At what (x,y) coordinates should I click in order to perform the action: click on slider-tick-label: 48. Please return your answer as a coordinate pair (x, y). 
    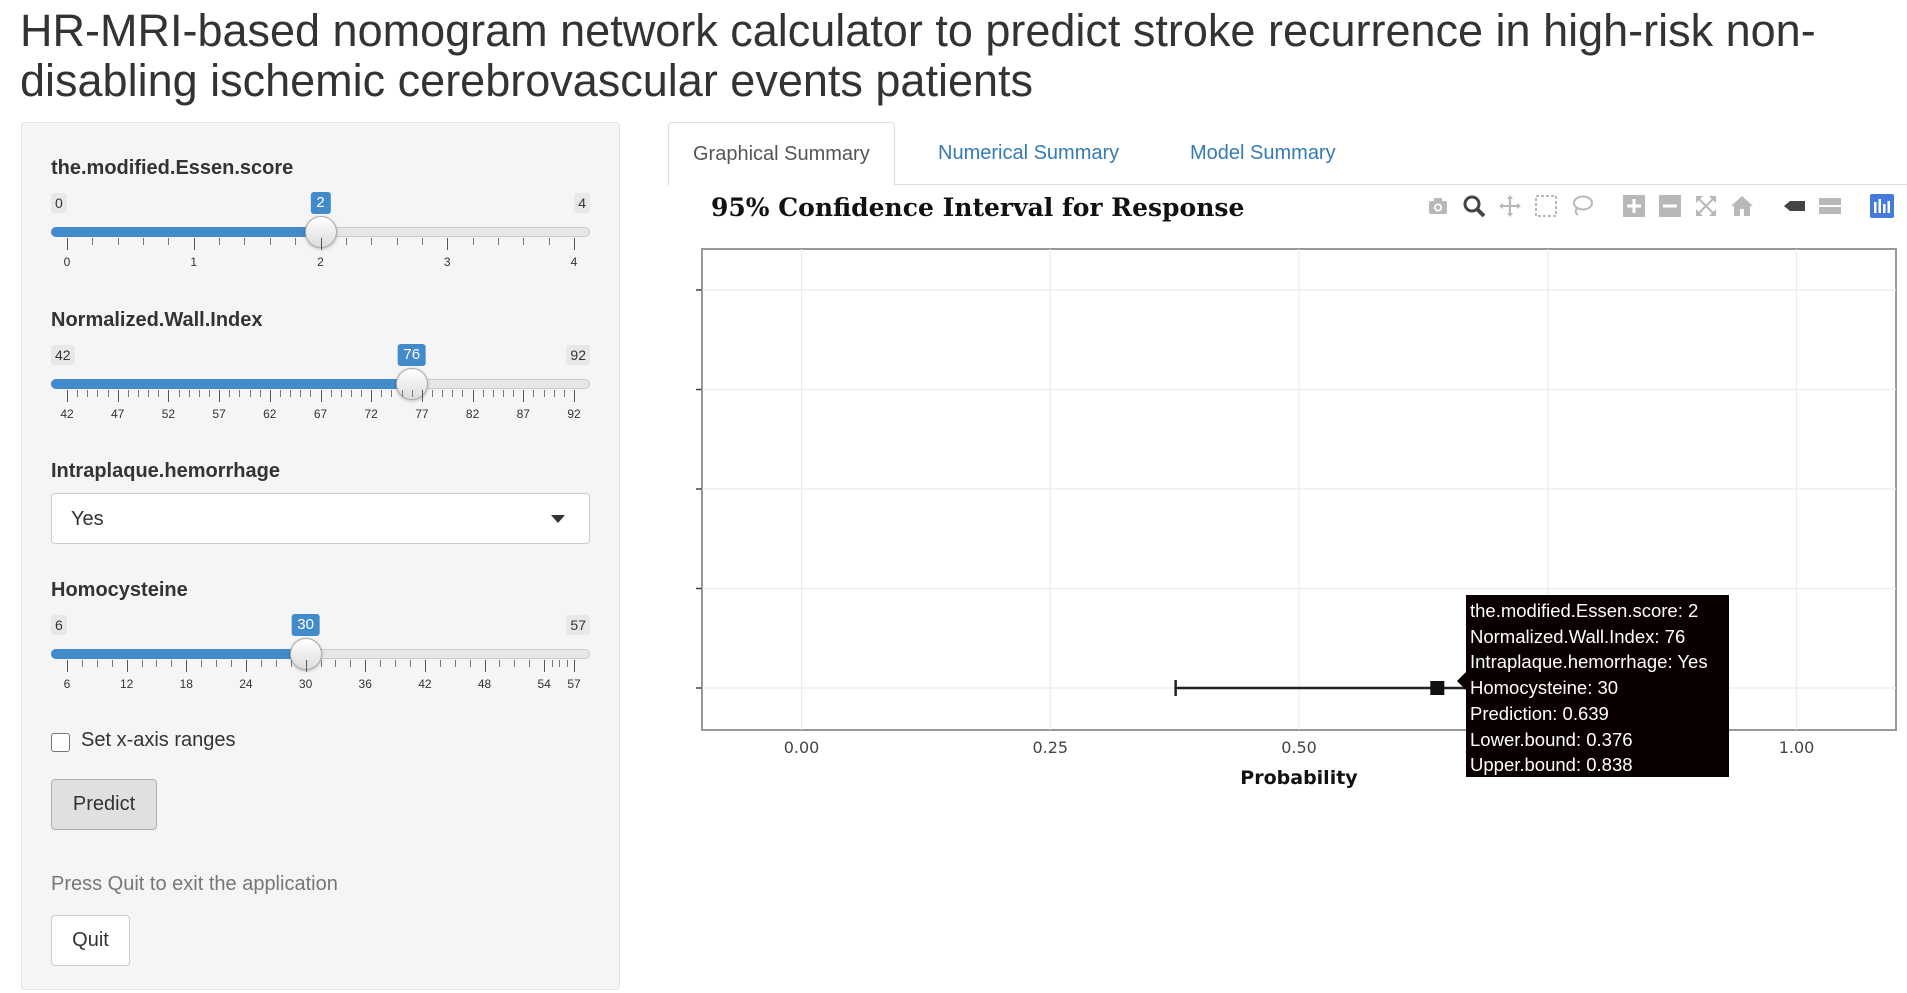
    Looking at the image, I should click on (484, 684).